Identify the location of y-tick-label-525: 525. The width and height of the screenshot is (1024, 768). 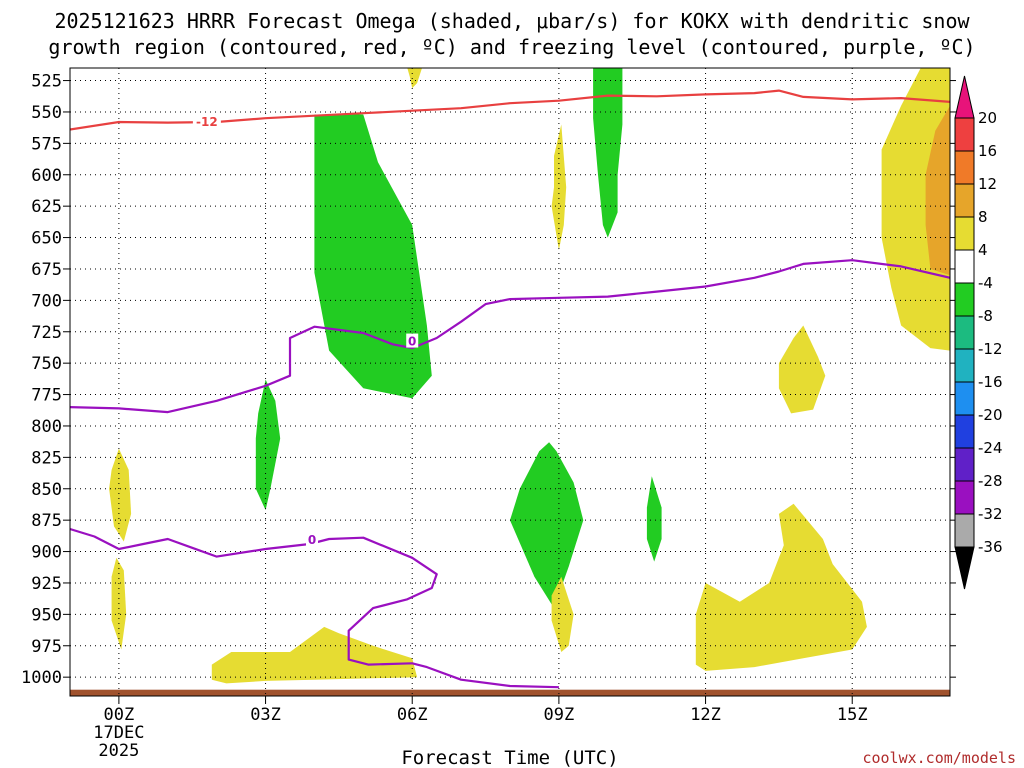
(46, 82).